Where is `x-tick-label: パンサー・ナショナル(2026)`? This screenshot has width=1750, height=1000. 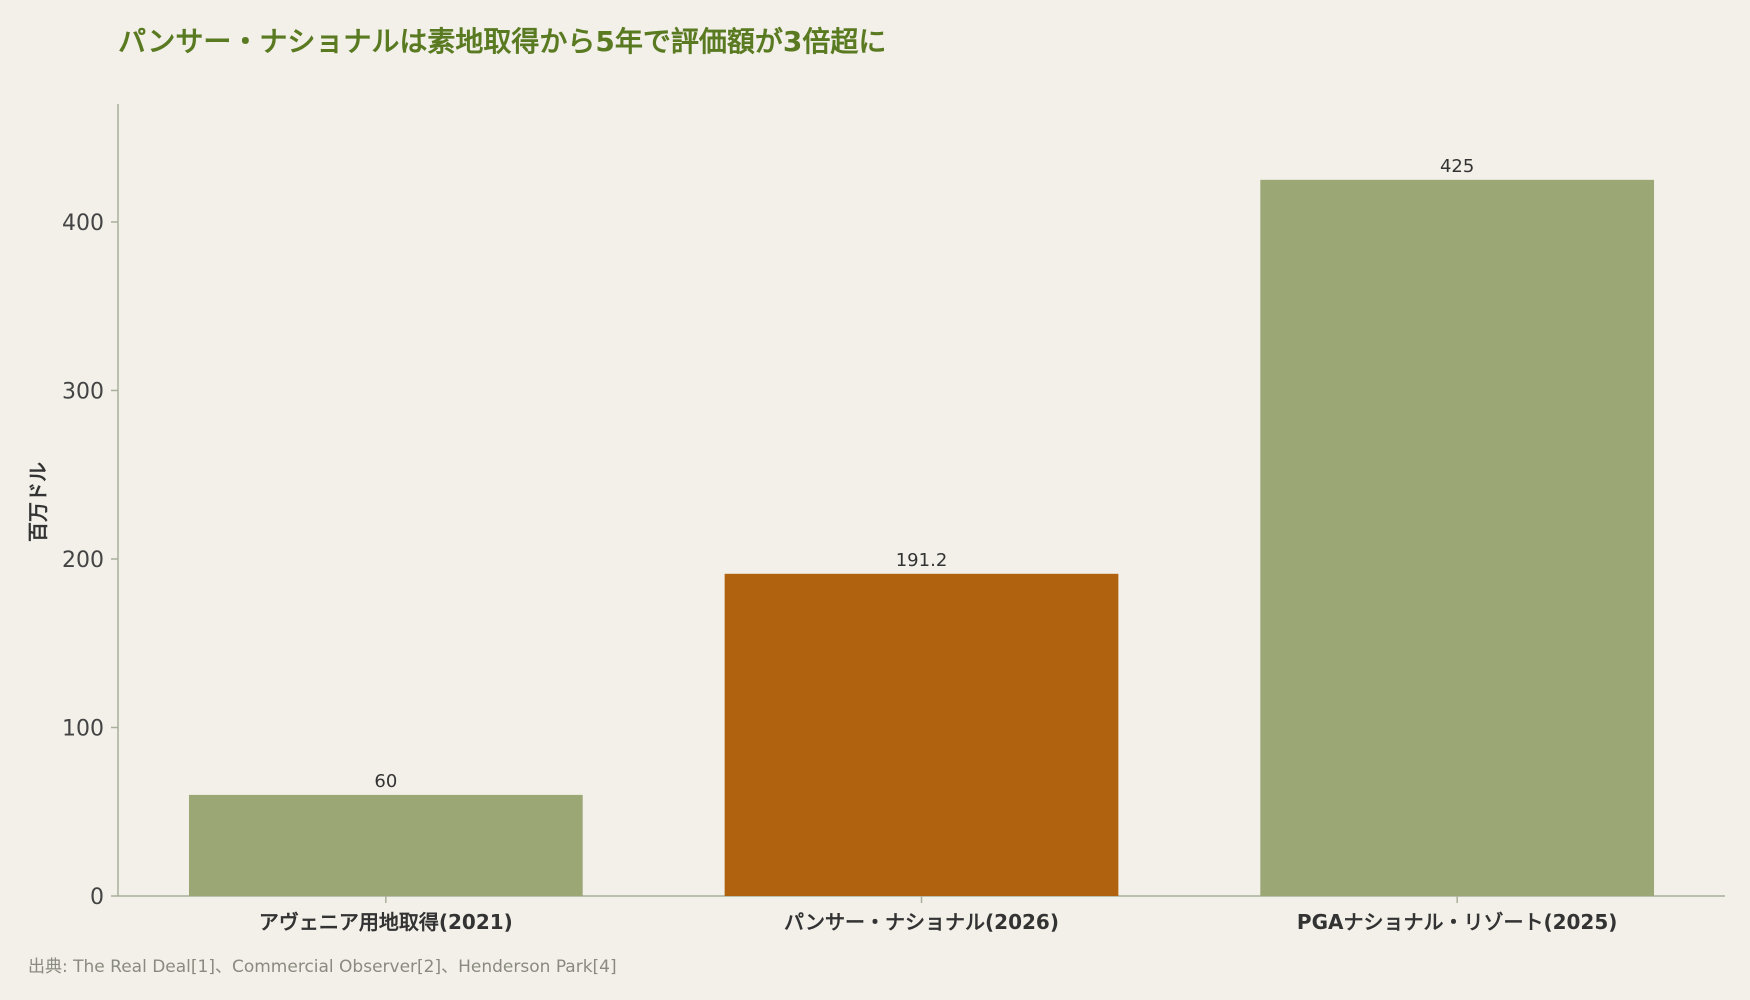 x-tick-label: パンサー・ナショナル(2026) is located at coordinates (921, 922).